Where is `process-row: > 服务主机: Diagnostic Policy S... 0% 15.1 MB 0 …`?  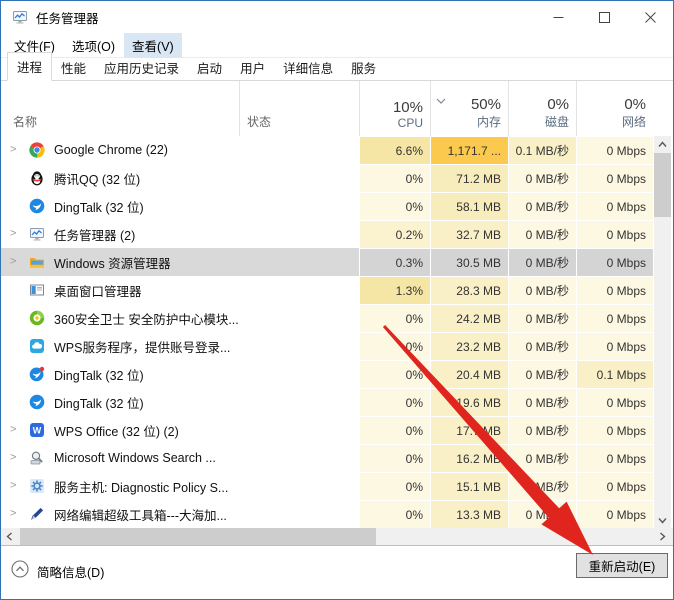 process-row: > 服务主机: Diagnostic Policy S... 0% 15.1 MB 0 … is located at coordinates (327, 486).